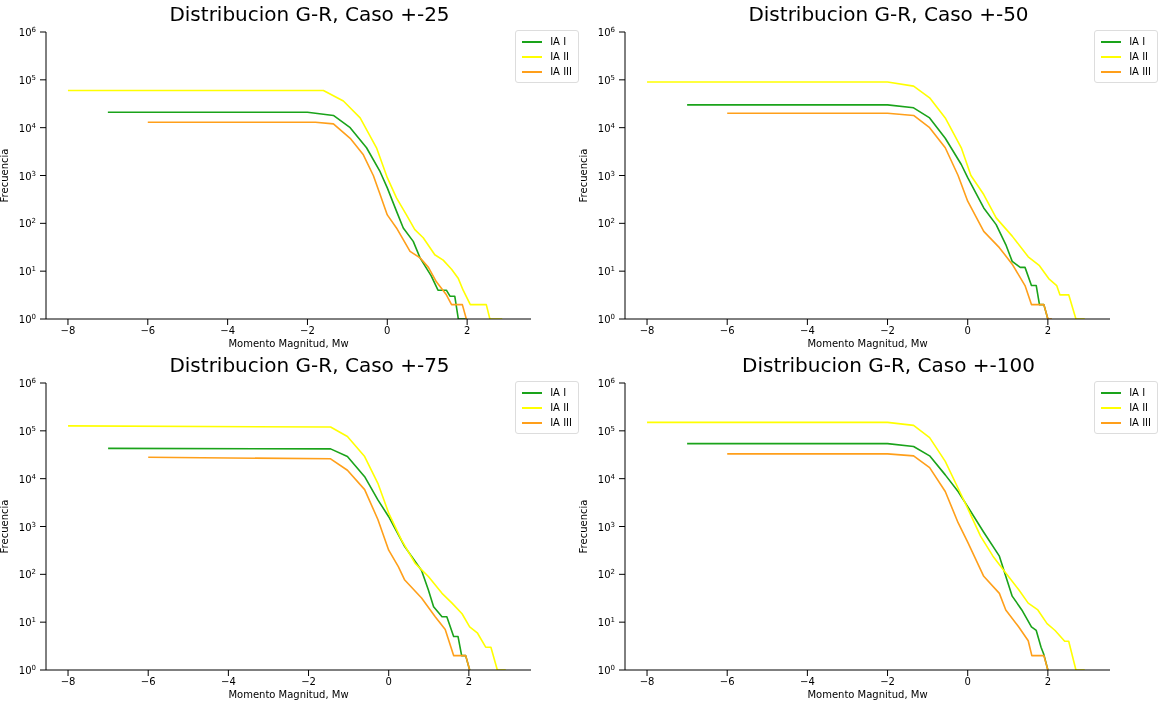 This screenshot has width=1158, height=702. Describe the element at coordinates (309, 14) in the screenshot. I see `chart-title: Distribucion G-R, Caso +-25` at that location.